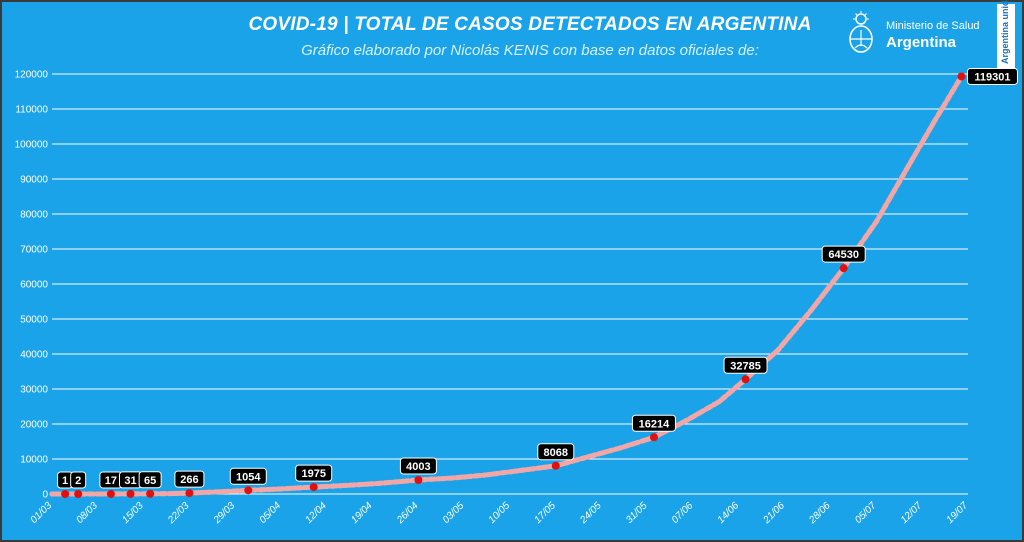  Describe the element at coordinates (654, 424) in the screenshot. I see `data-label: 16214` at that location.